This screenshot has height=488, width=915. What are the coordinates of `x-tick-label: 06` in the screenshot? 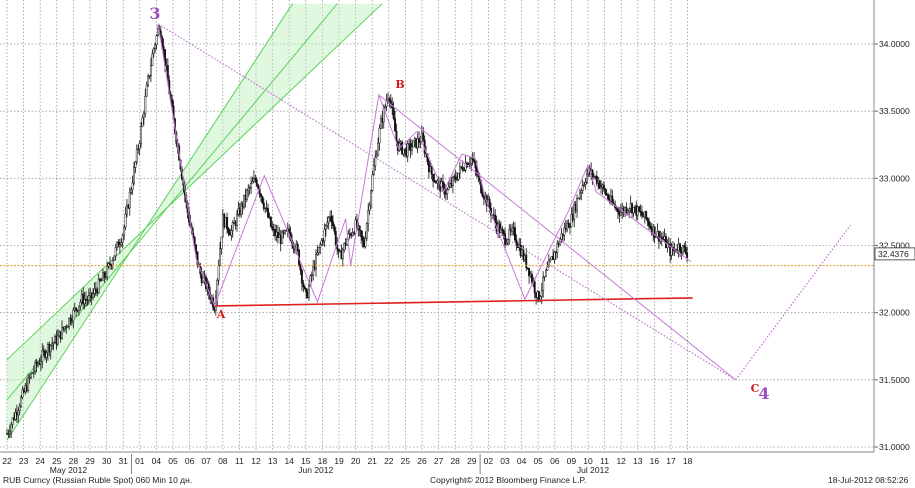 It's located at (190, 461).